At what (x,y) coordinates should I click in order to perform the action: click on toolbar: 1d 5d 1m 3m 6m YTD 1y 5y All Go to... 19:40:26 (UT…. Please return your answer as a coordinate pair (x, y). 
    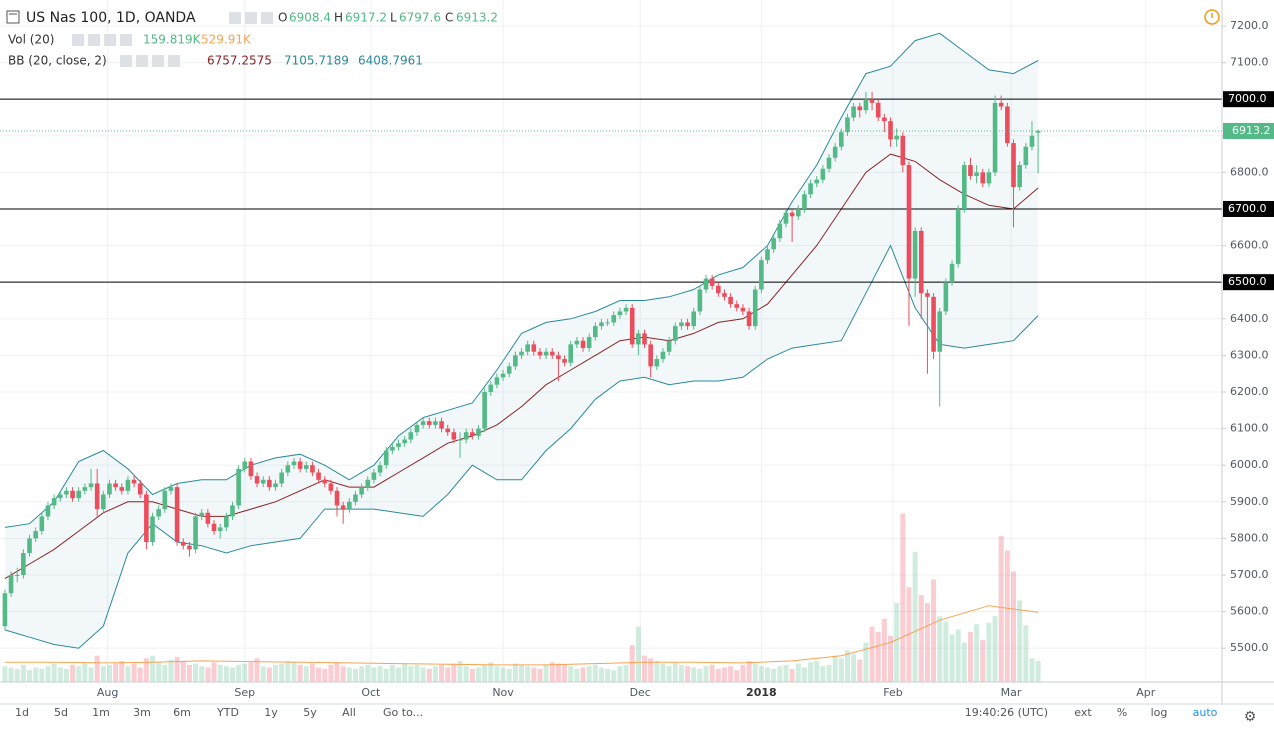
    Looking at the image, I should click on (616, 712).